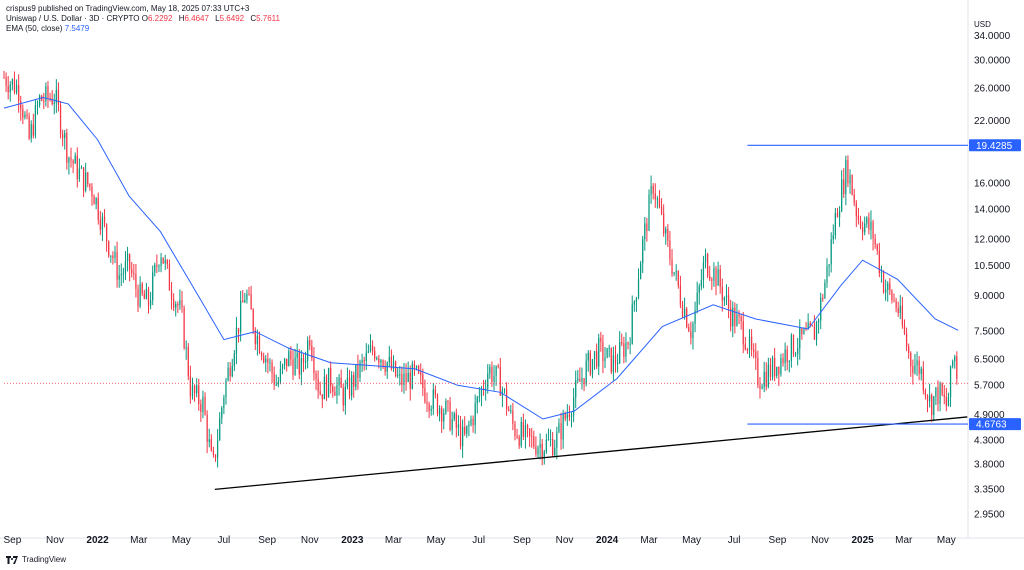 Image resolution: width=1024 pixels, height=570 pixels. Describe the element at coordinates (992, 121) in the screenshot. I see `y-tick-label: 22.0000` at that location.